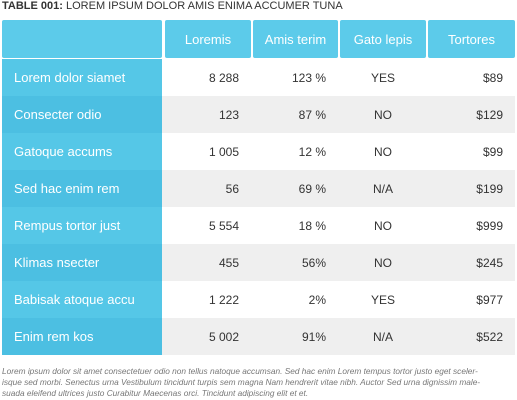 The height and width of the screenshot is (400, 517). I want to click on table-cell: 56, so click(232, 188).